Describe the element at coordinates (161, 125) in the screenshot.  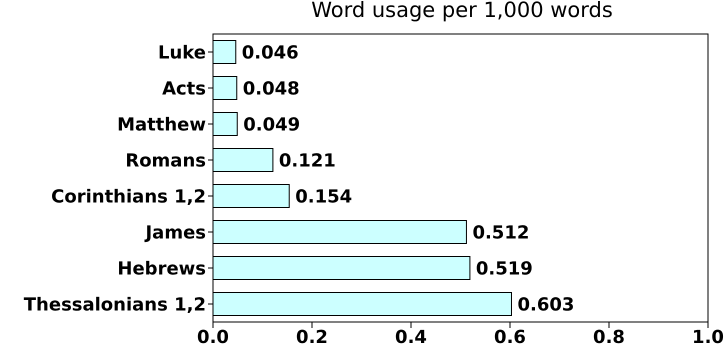
I see `y-tick-label: Matthew` at that location.